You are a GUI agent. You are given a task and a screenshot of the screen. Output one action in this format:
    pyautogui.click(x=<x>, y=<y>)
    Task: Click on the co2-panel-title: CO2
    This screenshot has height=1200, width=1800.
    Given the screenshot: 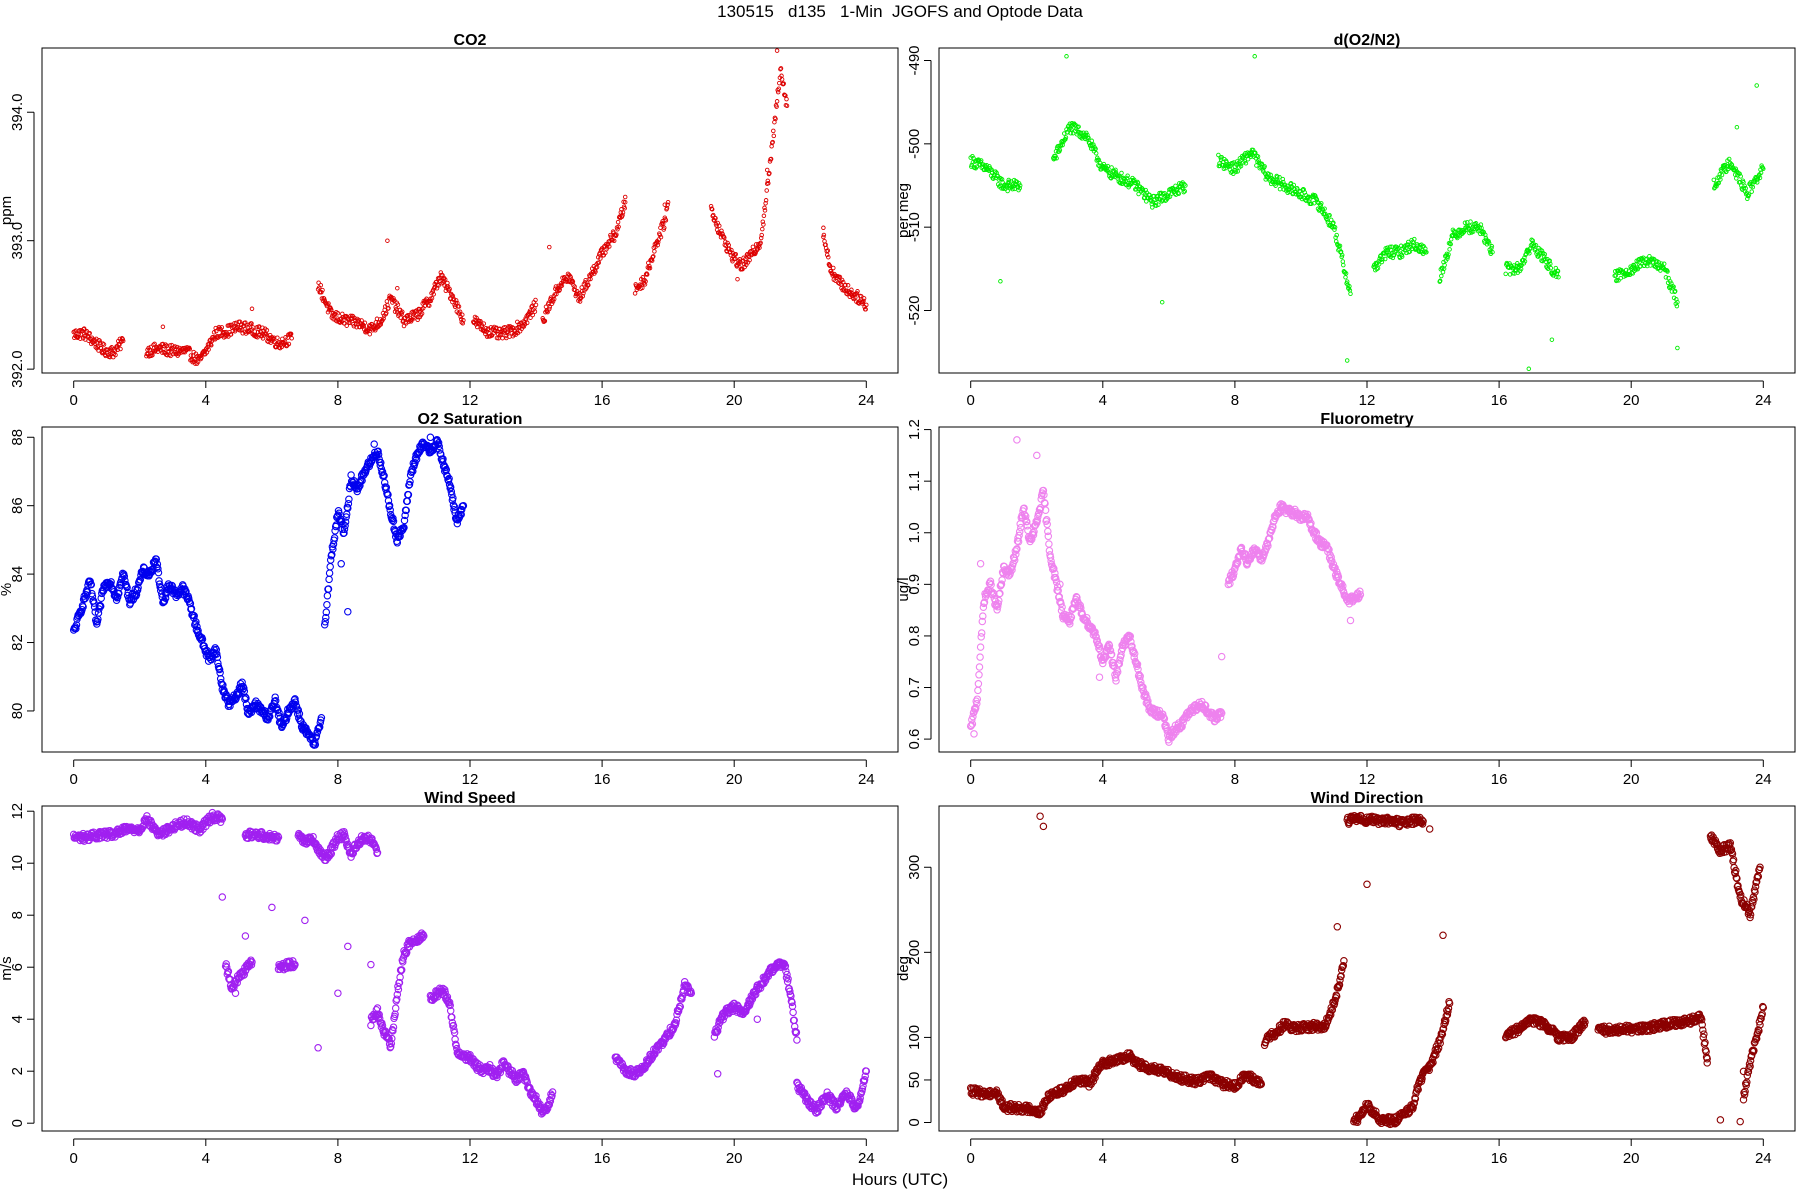 What is the action you would take?
    pyautogui.click(x=470, y=40)
    